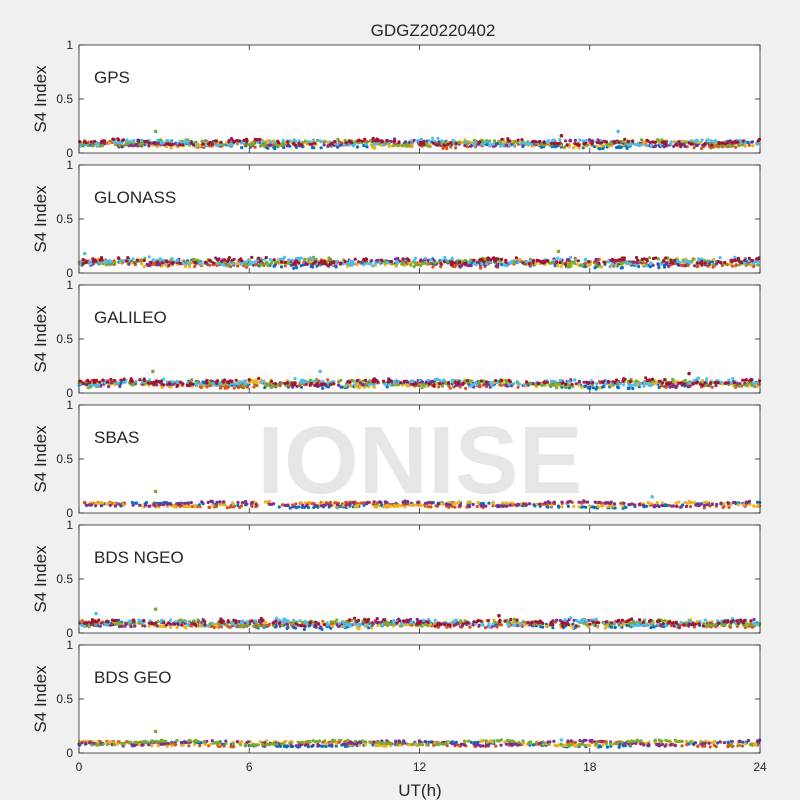 The height and width of the screenshot is (800, 800). Describe the element at coordinates (419, 219) in the screenshot. I see `axes-background` at that location.